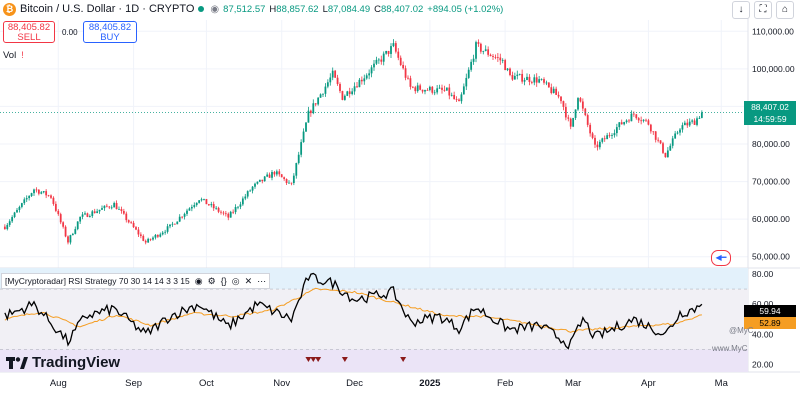 The image size is (800, 400). What do you see at coordinates (297, 9) in the screenshot?
I see `high-value: 88,857.62` at bounding box center [297, 9].